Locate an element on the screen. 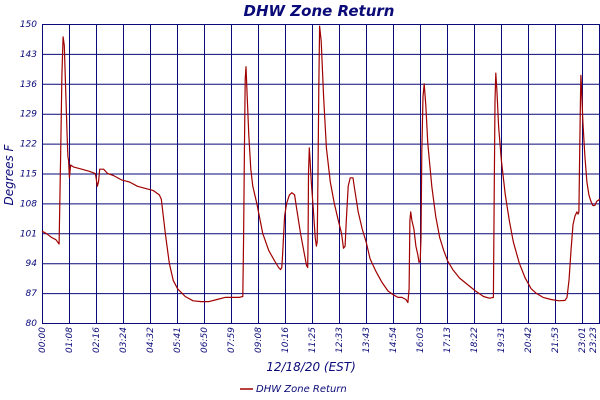  x-tick-label: 17:13 is located at coordinates (448, 340).